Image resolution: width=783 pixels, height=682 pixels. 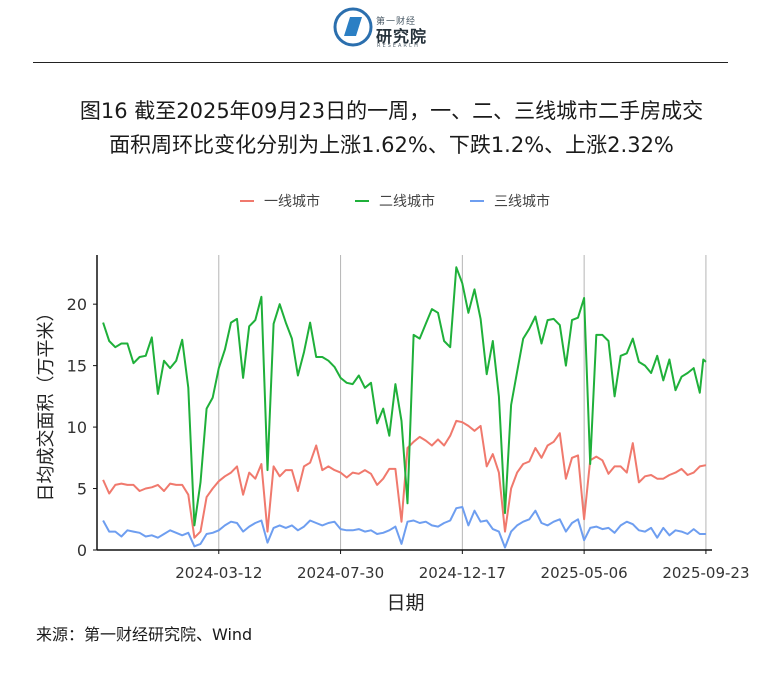 What do you see at coordinates (82, 550) in the screenshot?
I see `y-tick-label-0: 0` at bounding box center [82, 550].